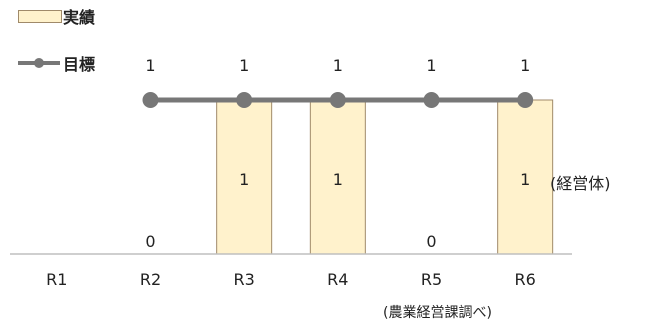  What do you see at coordinates (431, 241) in the screenshot?
I see `actual-value-label-r5: 0` at bounding box center [431, 241].